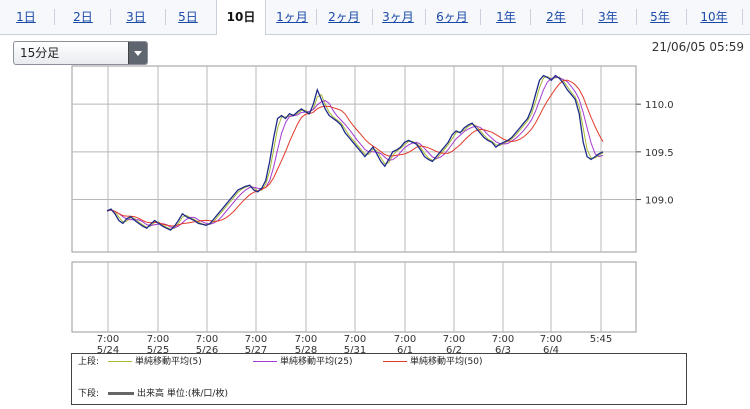 Image resolution: width=750 pixels, height=409 pixels. I want to click on legend-ma50-label: 単純移動平均(50), so click(446, 362).